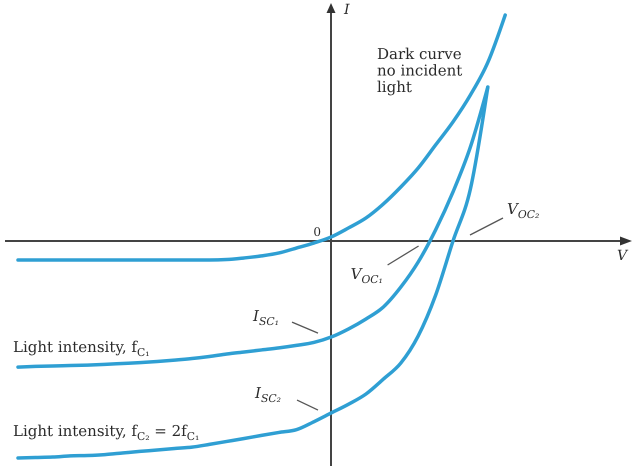 This screenshot has height=466, width=634. What do you see at coordinates (623, 256) in the screenshot?
I see `x-axis-title: V` at bounding box center [623, 256].